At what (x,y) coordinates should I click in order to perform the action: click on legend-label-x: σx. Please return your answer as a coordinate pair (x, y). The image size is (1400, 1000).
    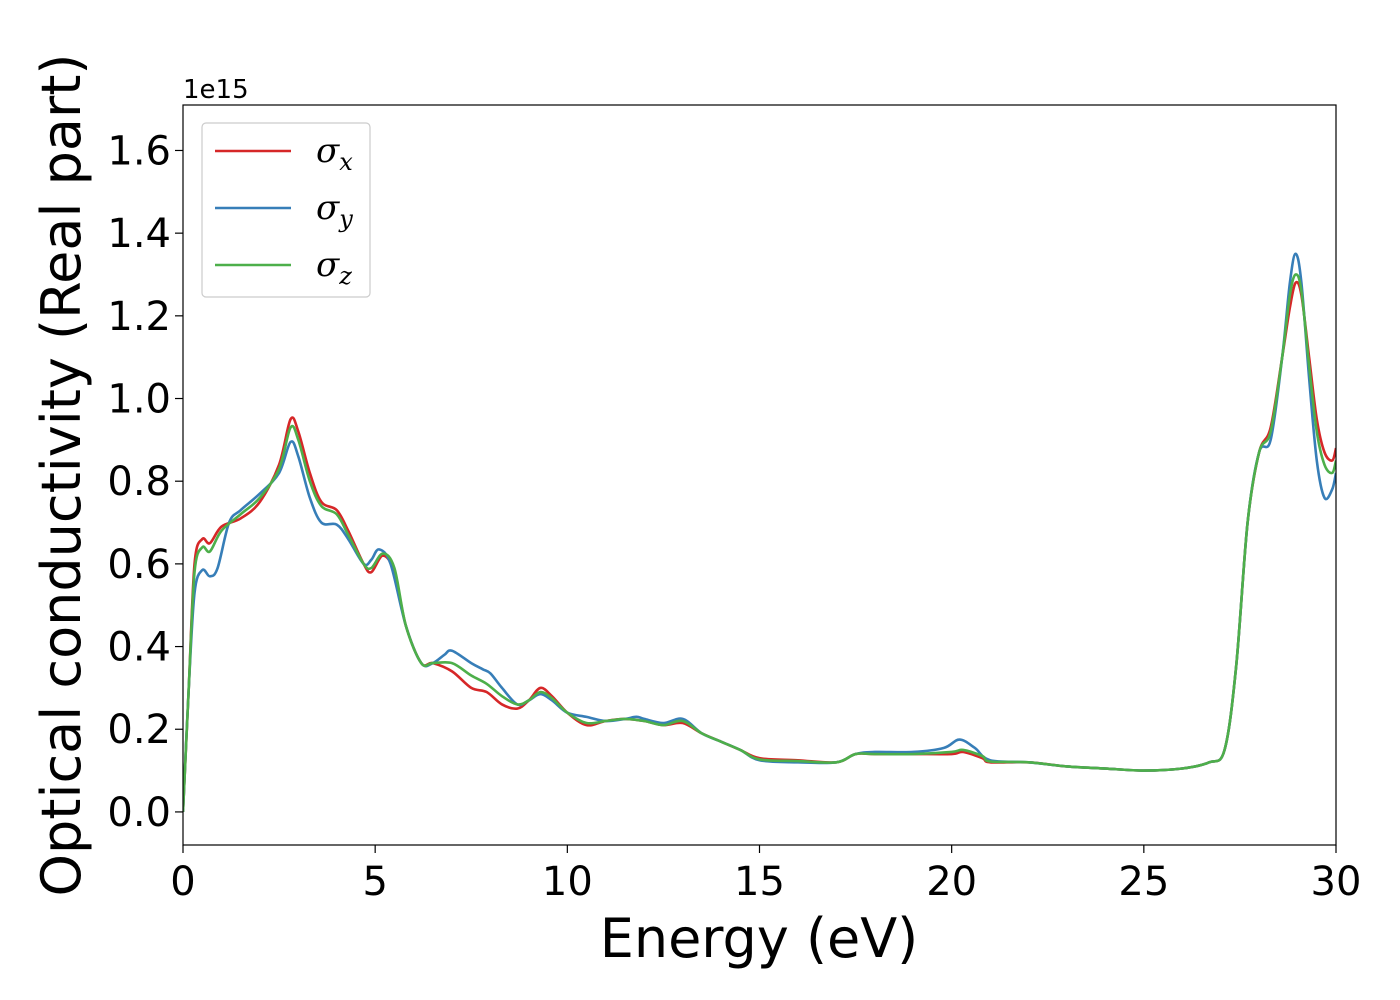
    Looking at the image, I should click on (334, 153).